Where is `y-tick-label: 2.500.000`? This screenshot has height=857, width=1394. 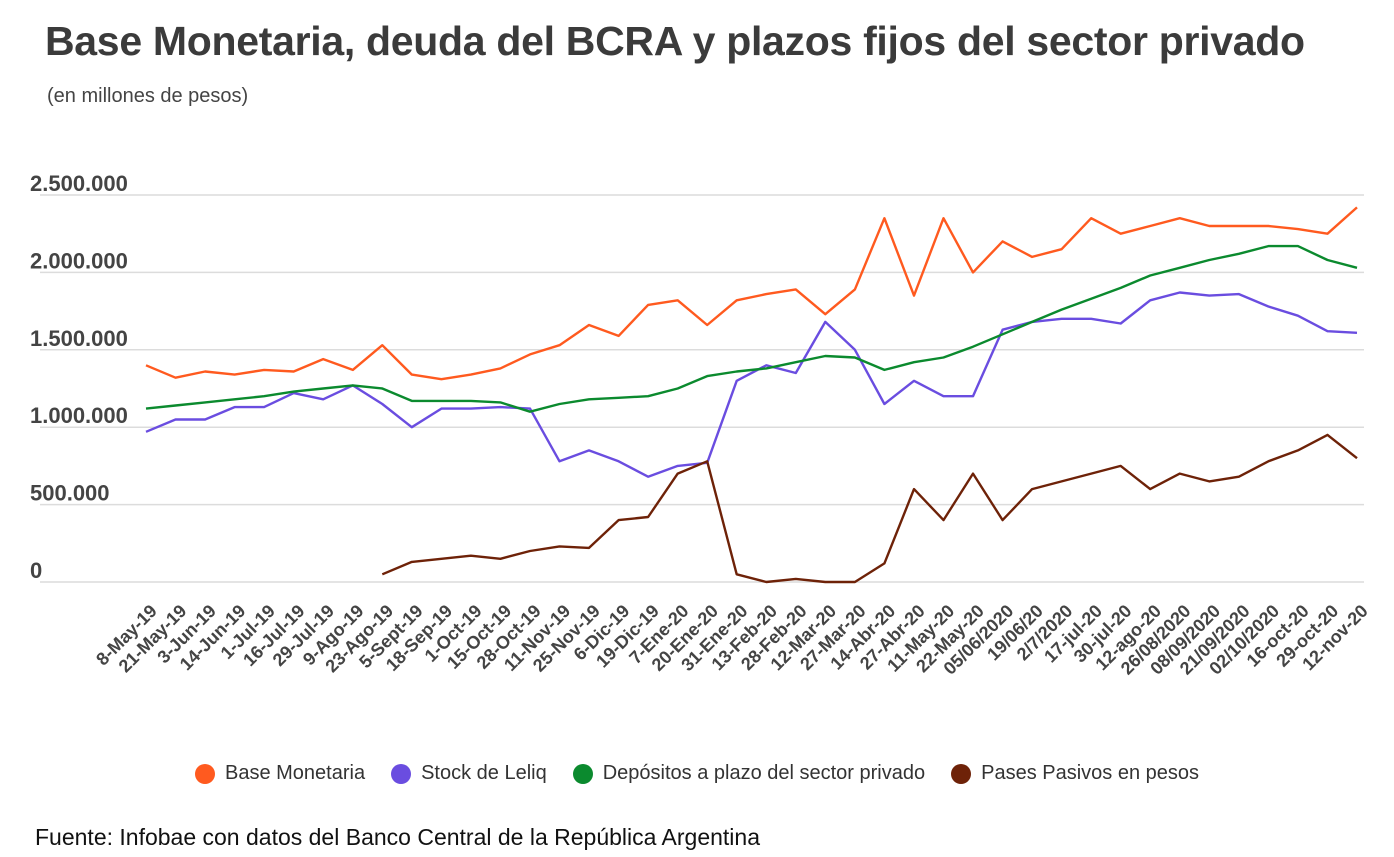 y-tick-label: 2.500.000 is located at coordinates (79, 183).